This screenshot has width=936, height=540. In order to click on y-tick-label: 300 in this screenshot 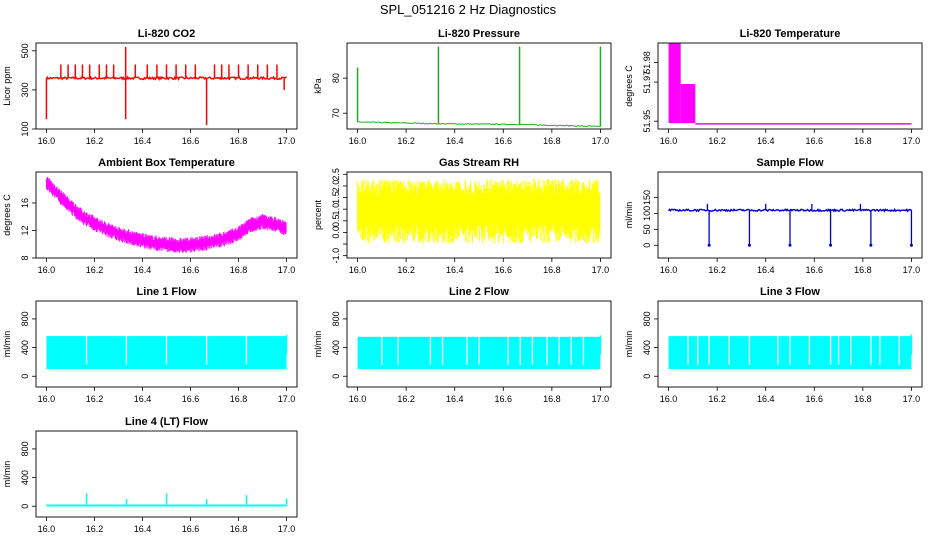, I will do `click(25, 89)`.